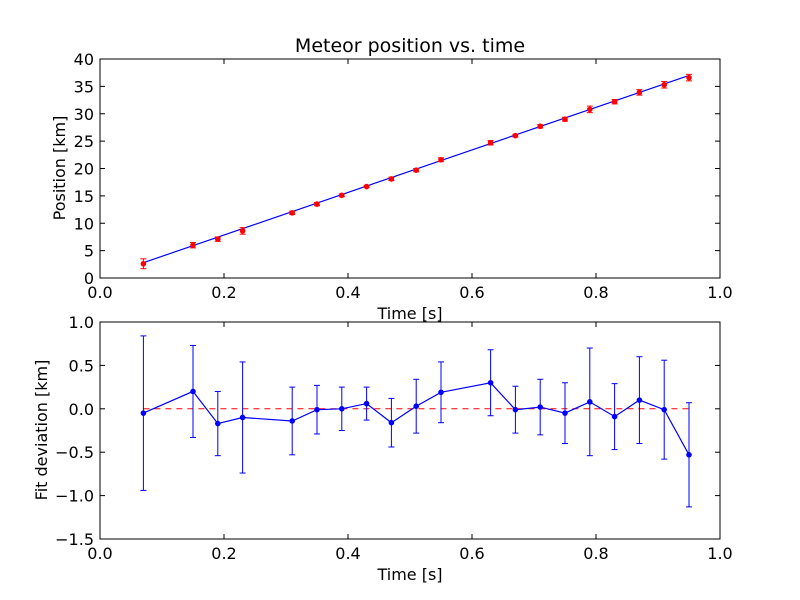 The width and height of the screenshot is (800, 600). What do you see at coordinates (416, 419) in the screenshot?
I see `series-line` at bounding box center [416, 419].